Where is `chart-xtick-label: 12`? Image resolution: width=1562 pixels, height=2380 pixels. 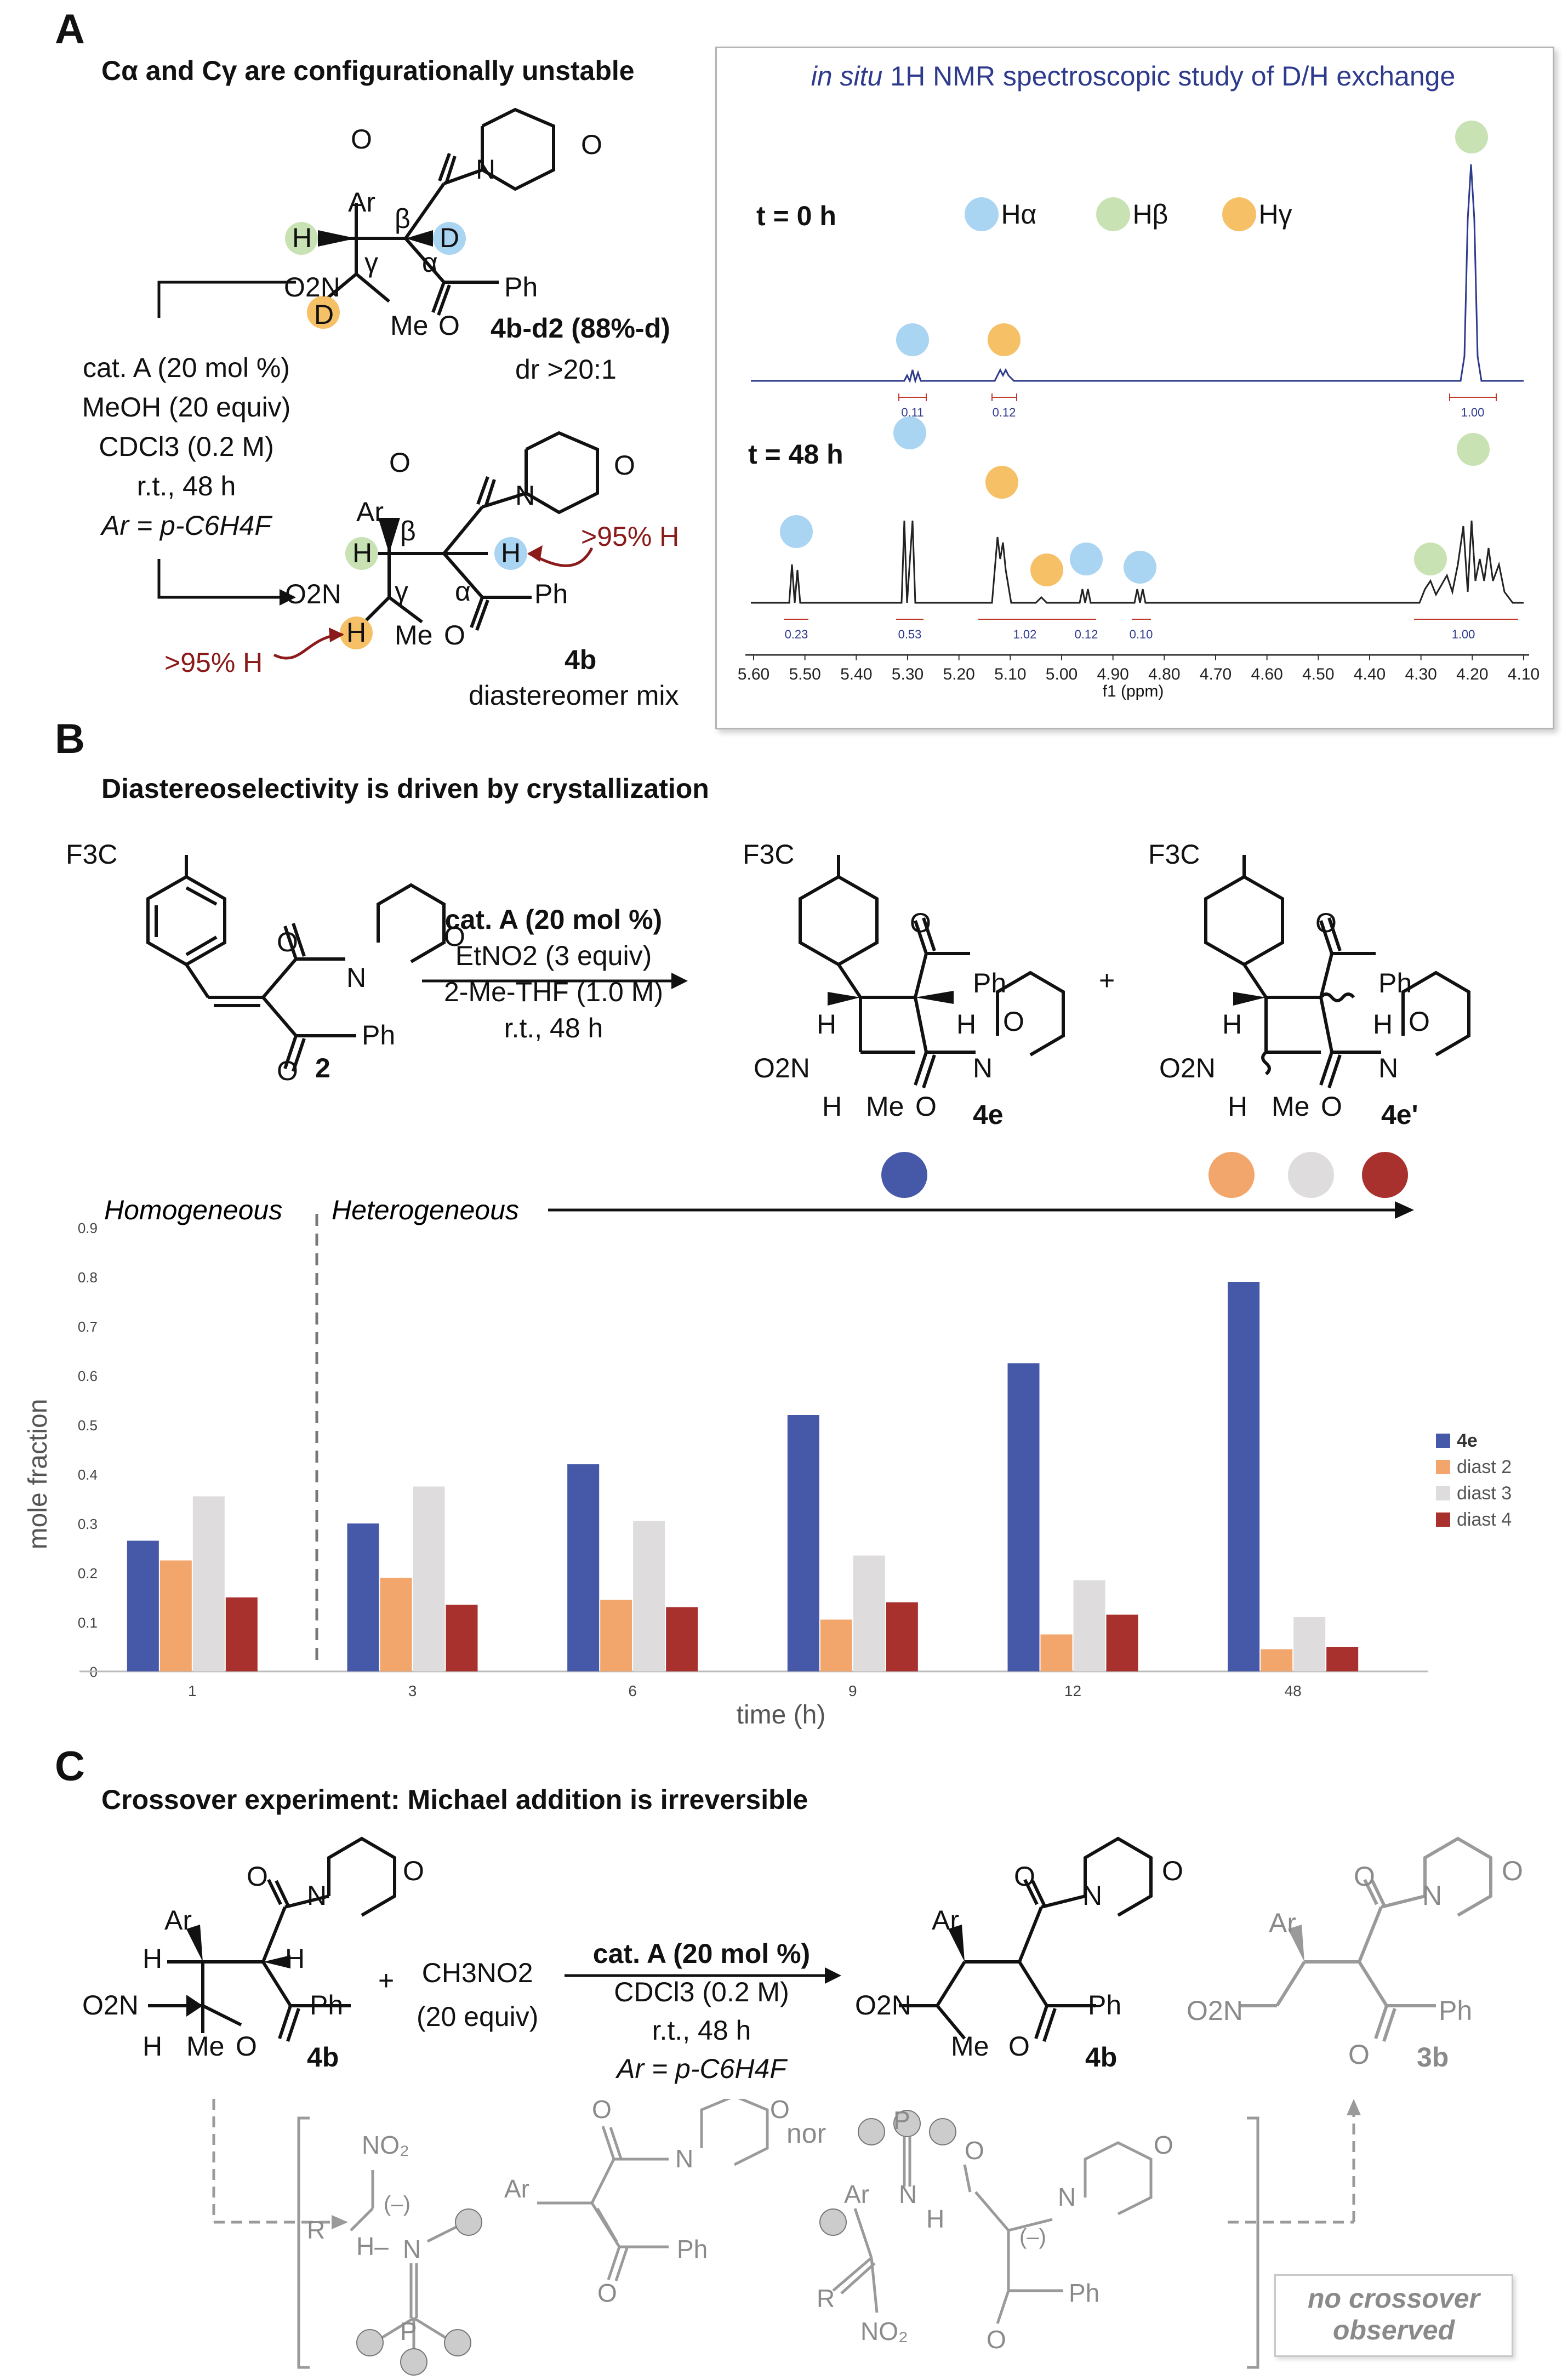
chart-xtick-label: 12 is located at coordinates (1072, 1690).